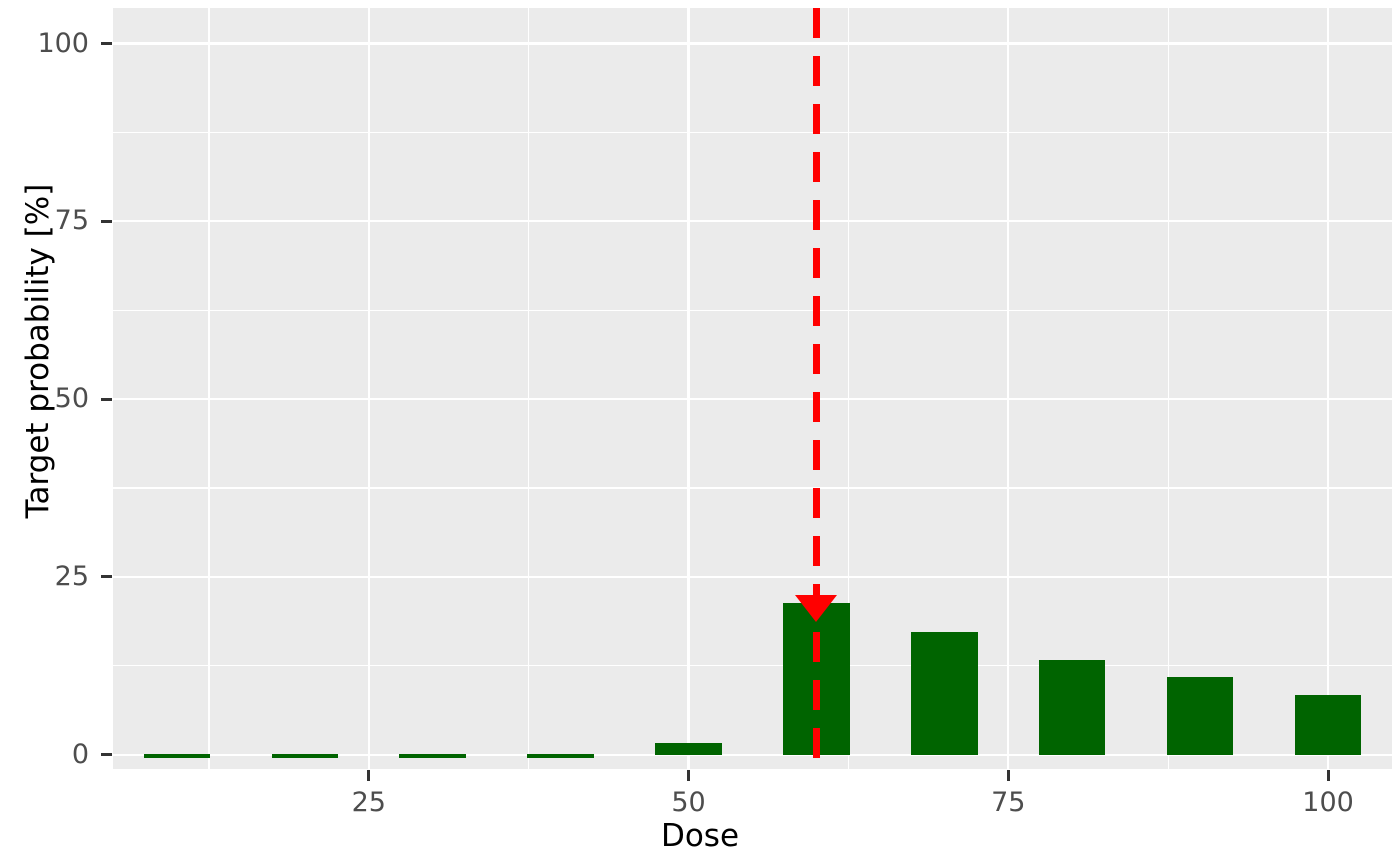 This screenshot has width=1400, height=866. I want to click on y-tick-label: 50, so click(71, 399).